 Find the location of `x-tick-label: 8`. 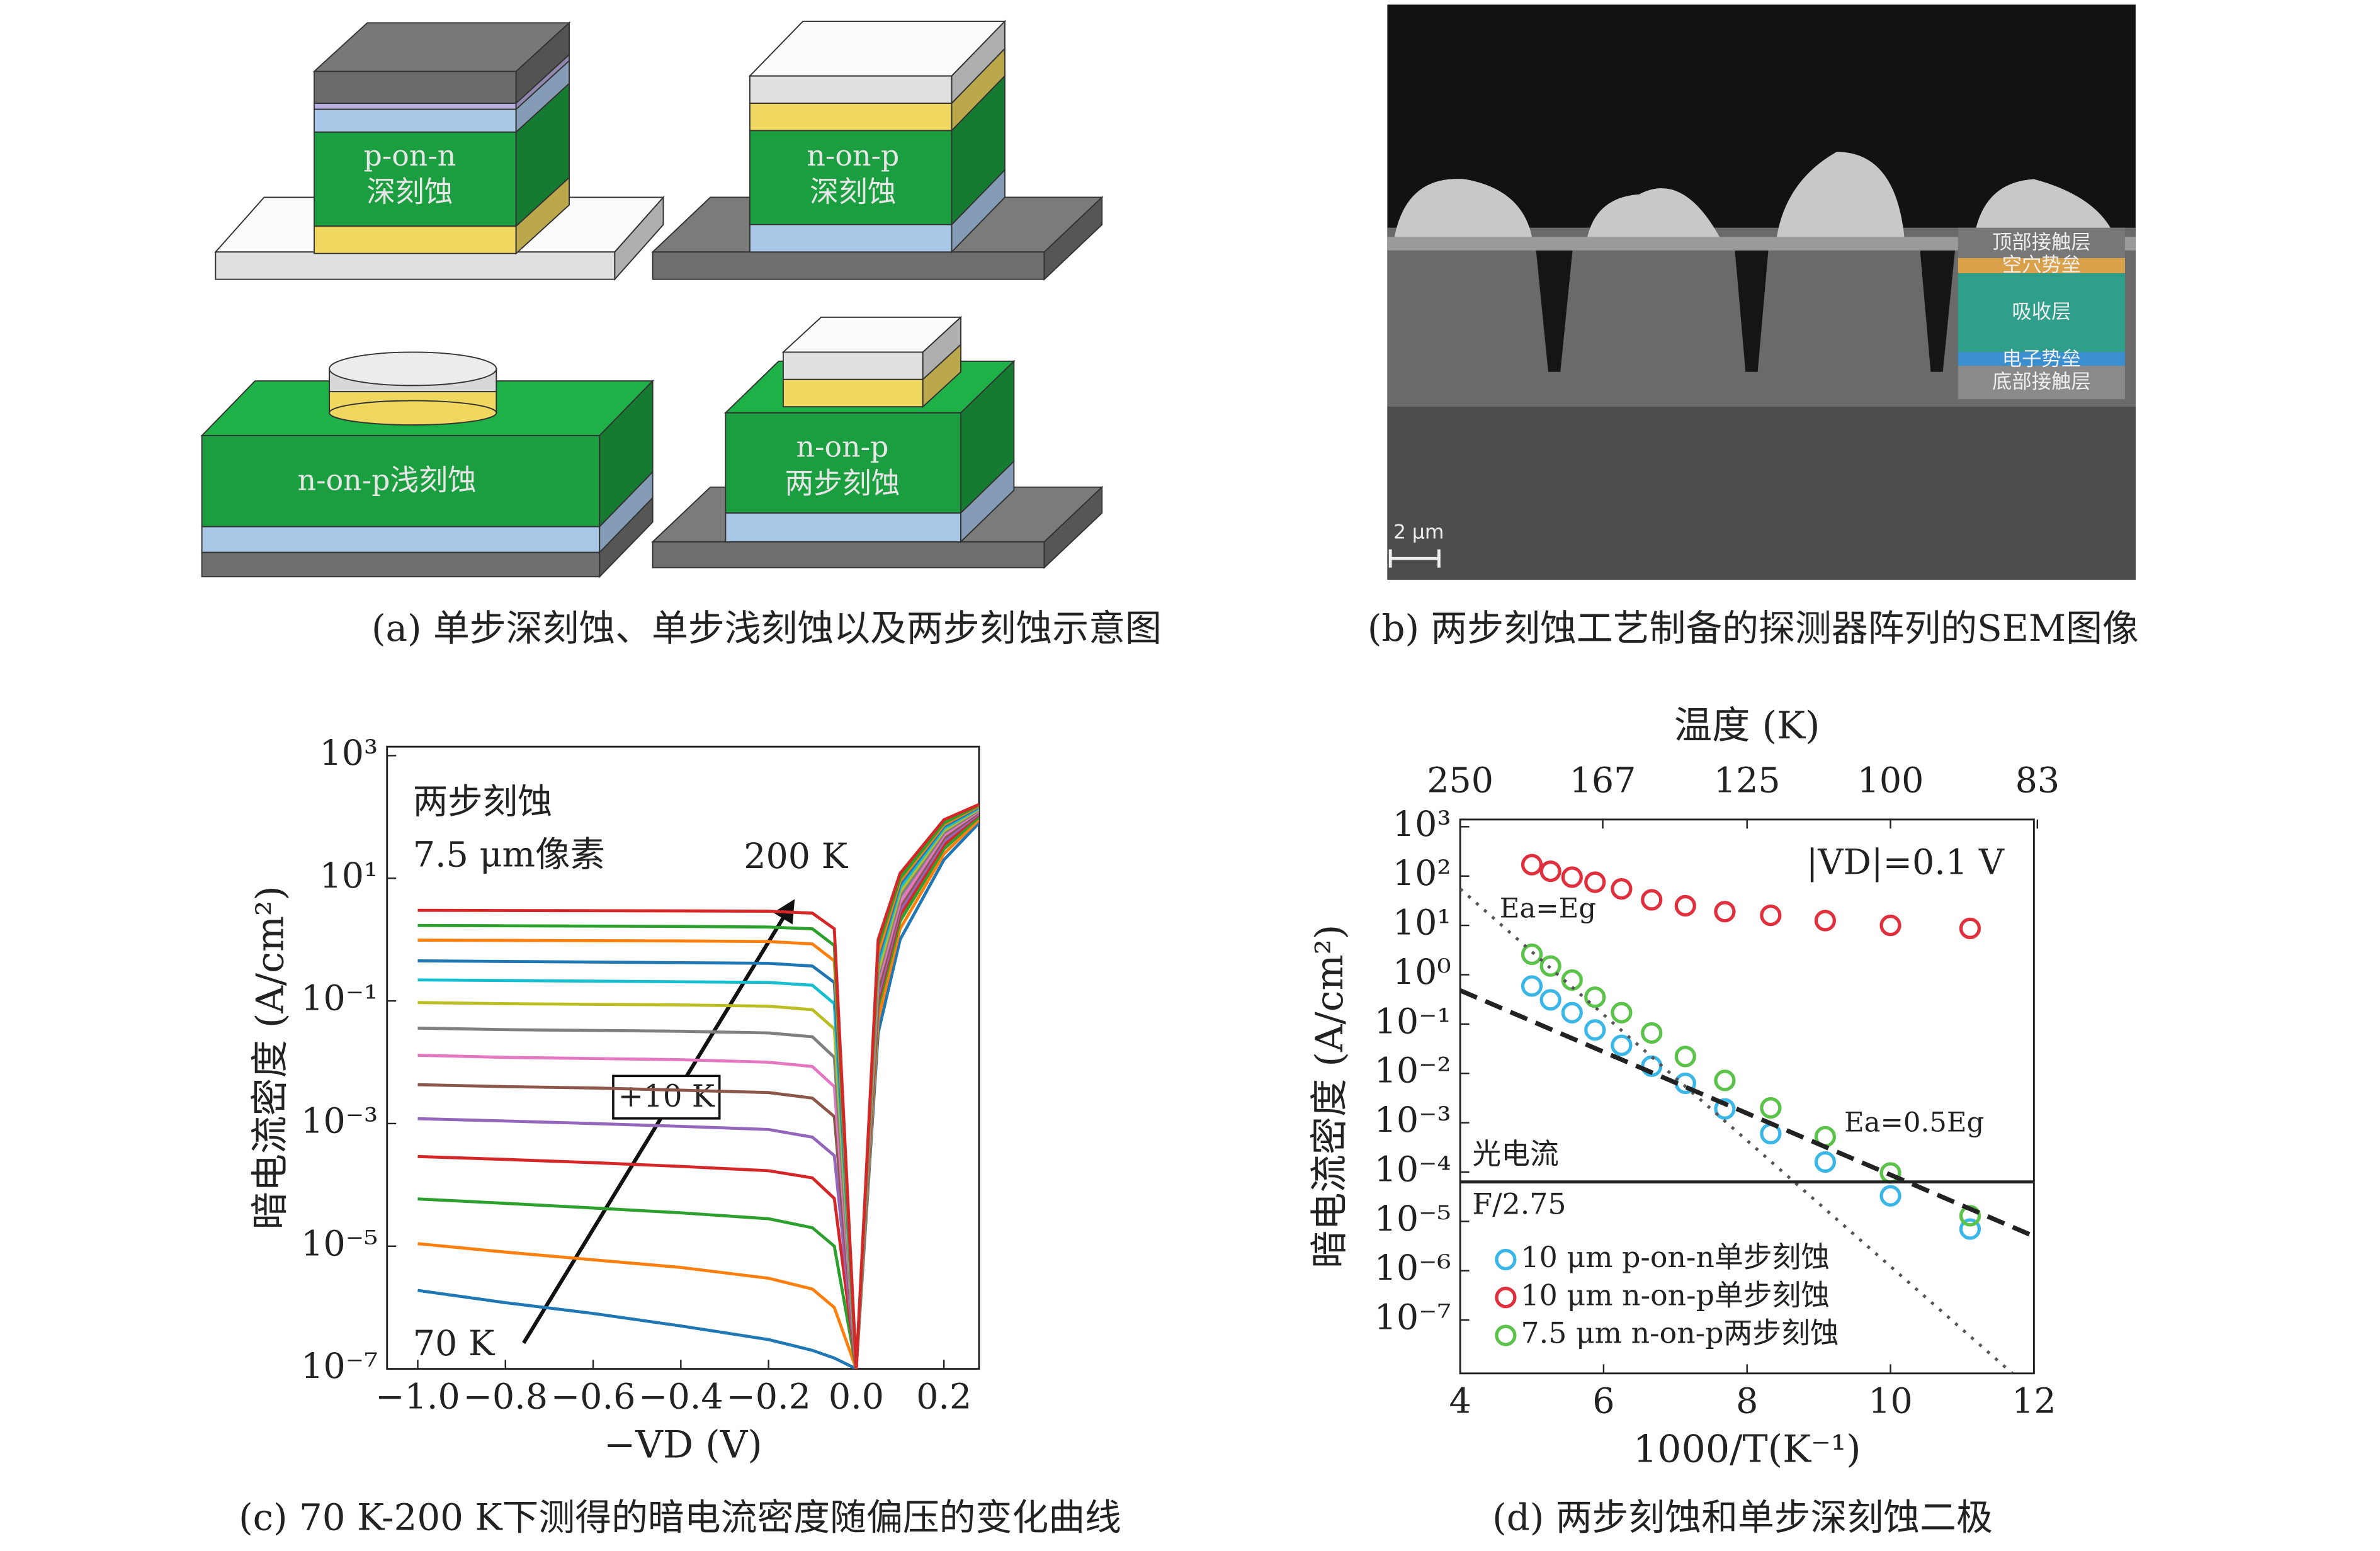

x-tick-label: 8 is located at coordinates (1747, 1402).